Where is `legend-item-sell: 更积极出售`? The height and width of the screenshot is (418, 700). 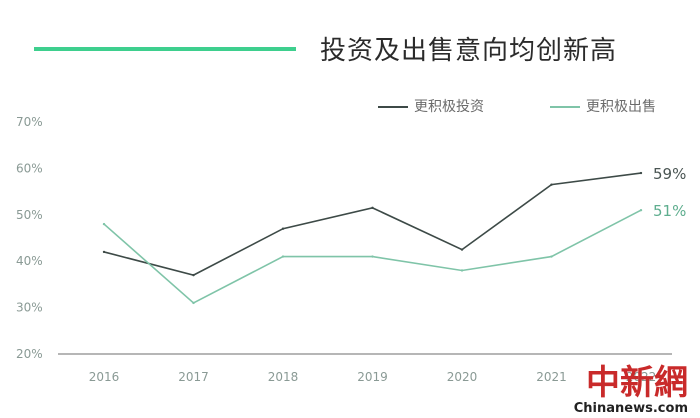
legend-item-sell: 更积极出售 is located at coordinates (603, 106).